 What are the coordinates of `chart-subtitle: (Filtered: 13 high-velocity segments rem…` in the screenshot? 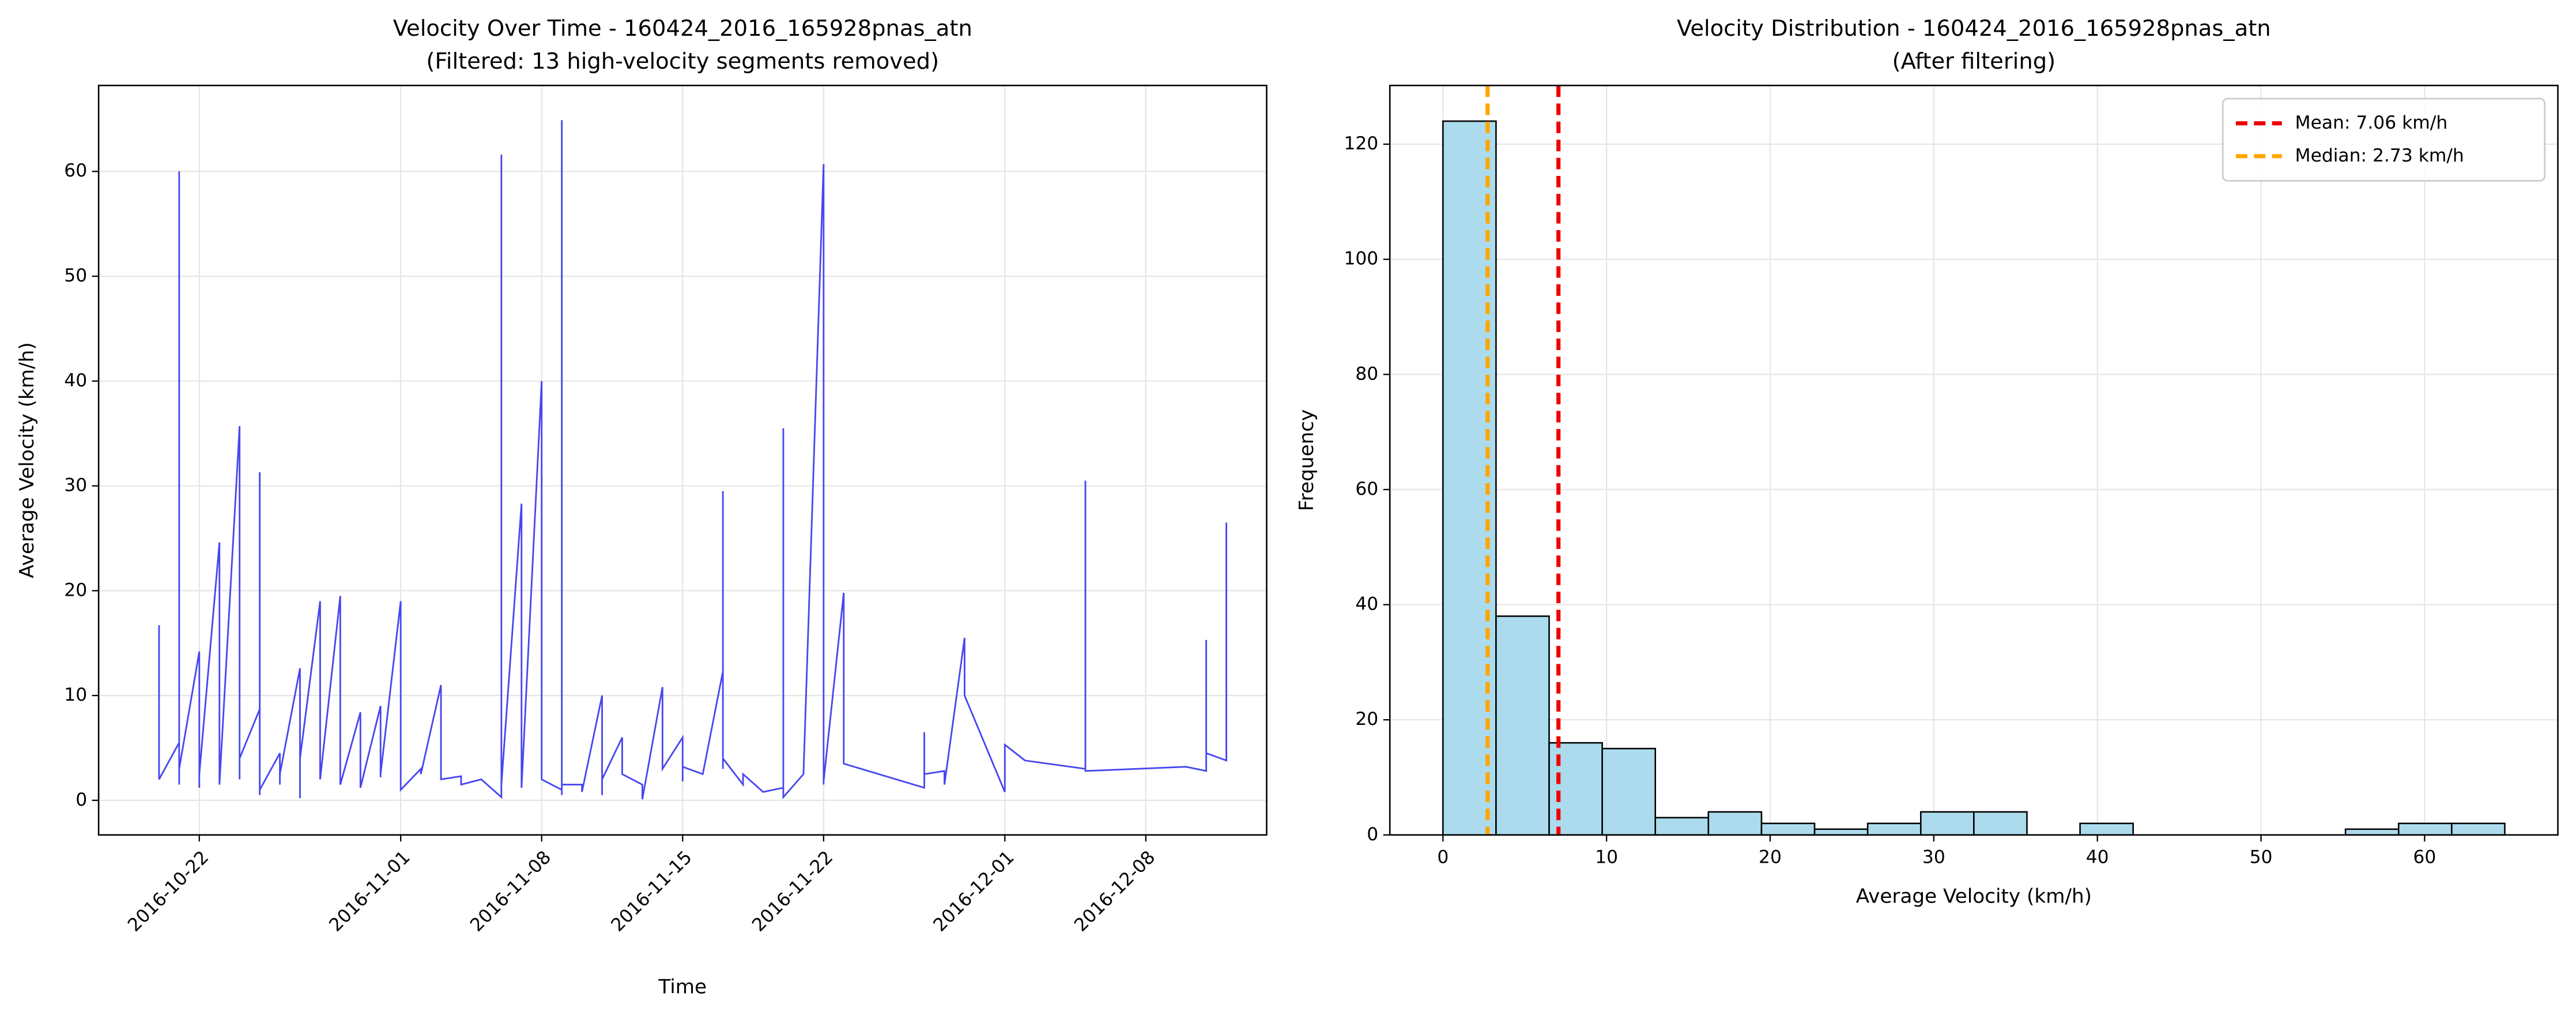 It's located at (682, 61).